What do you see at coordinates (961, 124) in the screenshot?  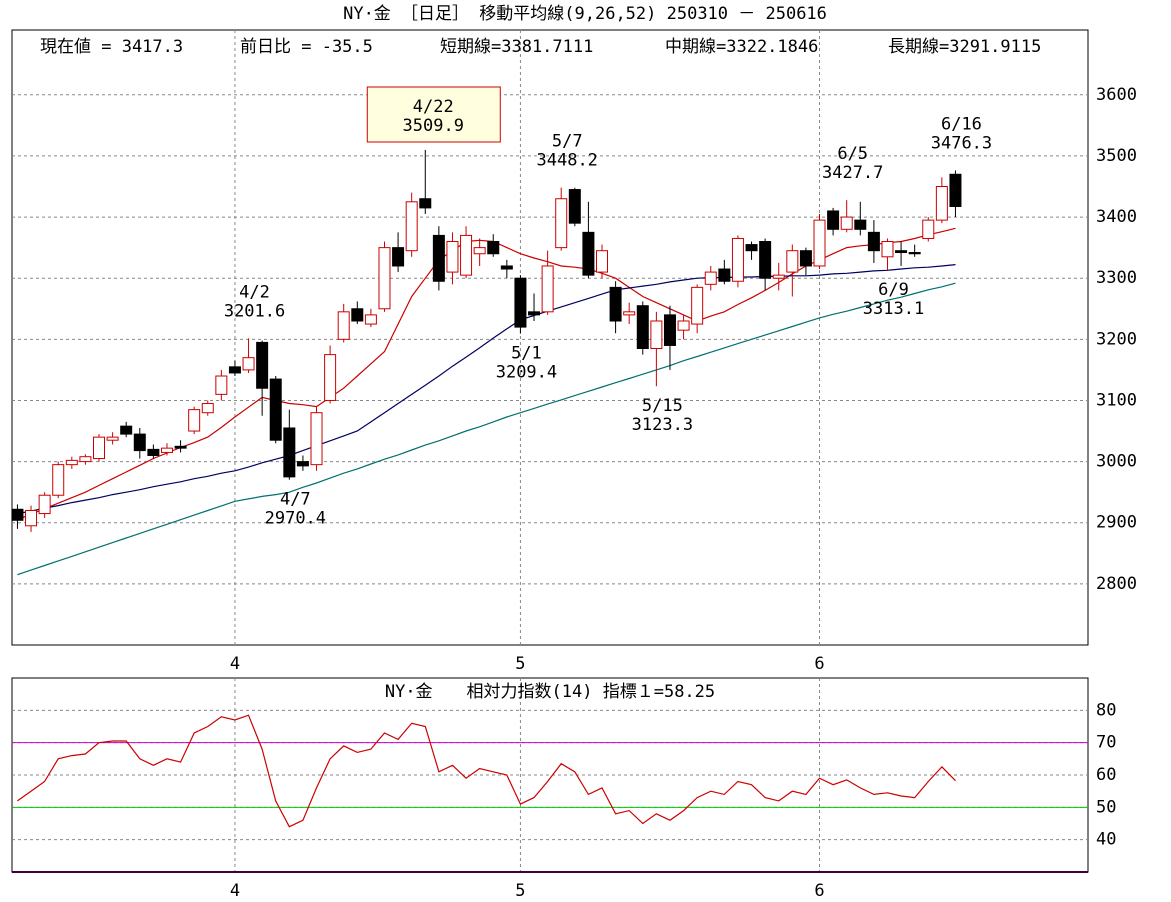 I see `annotation-date: 6/16` at bounding box center [961, 124].